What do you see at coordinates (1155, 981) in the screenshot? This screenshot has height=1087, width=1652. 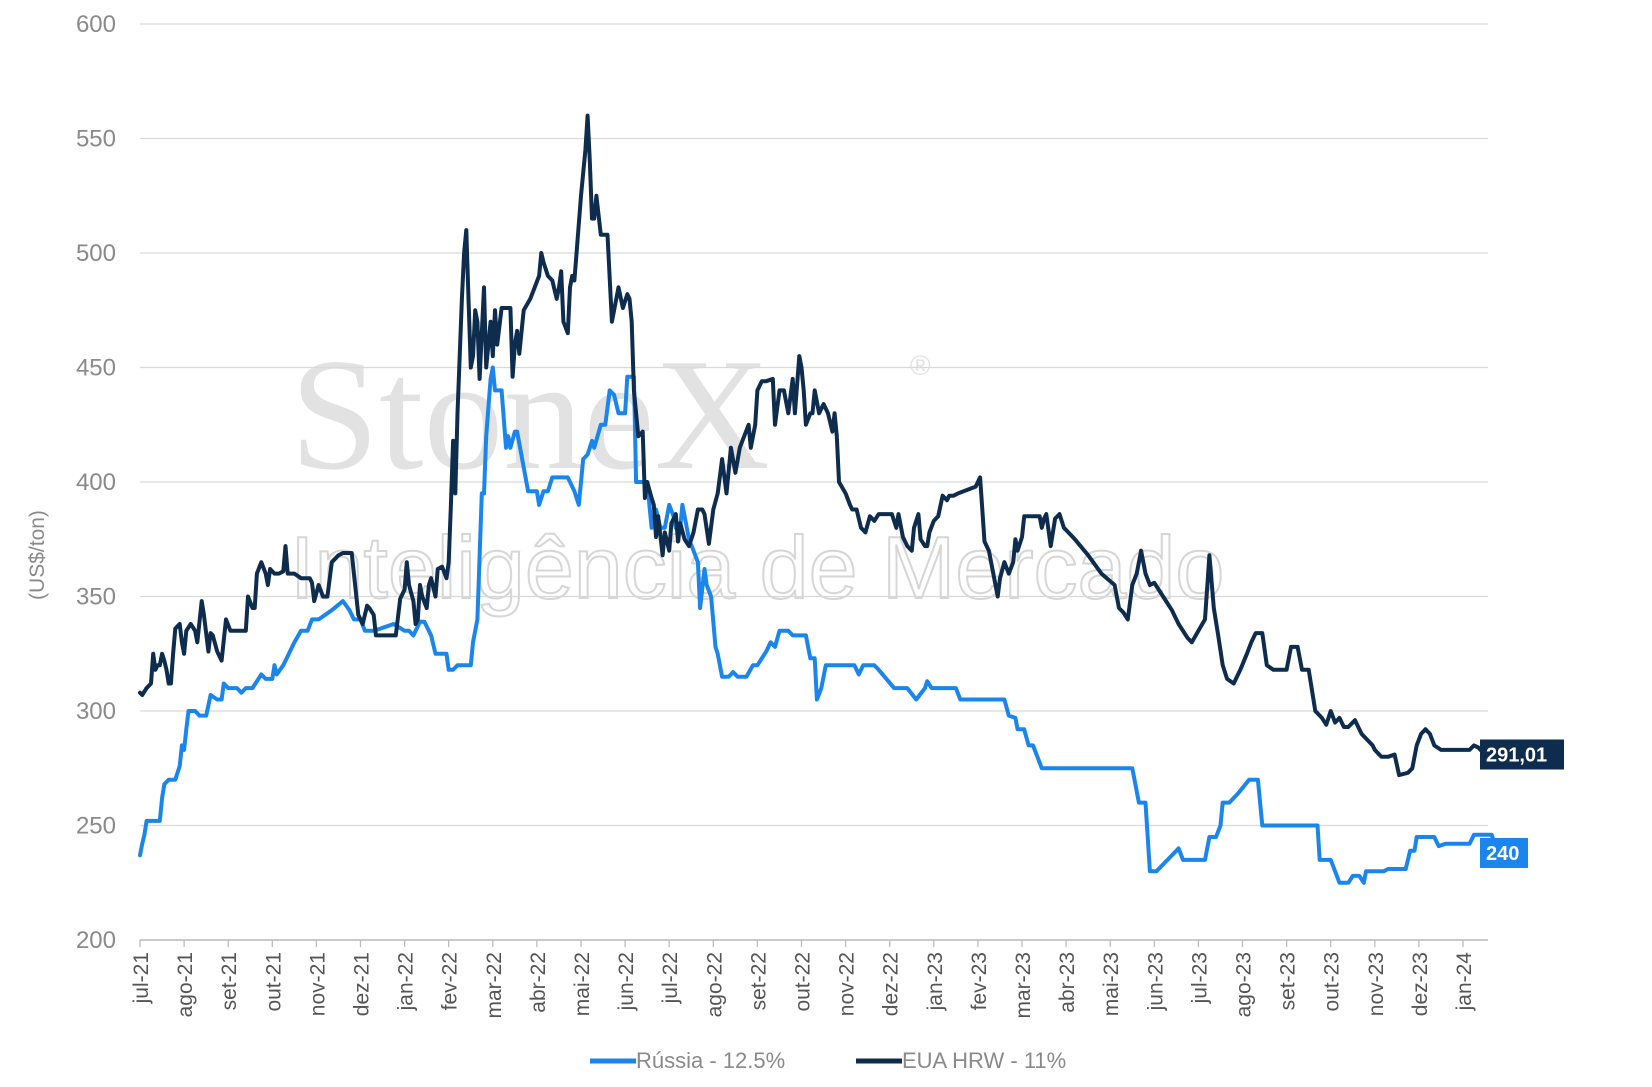 I see `x-tick-label-23: jun-23` at bounding box center [1155, 981].